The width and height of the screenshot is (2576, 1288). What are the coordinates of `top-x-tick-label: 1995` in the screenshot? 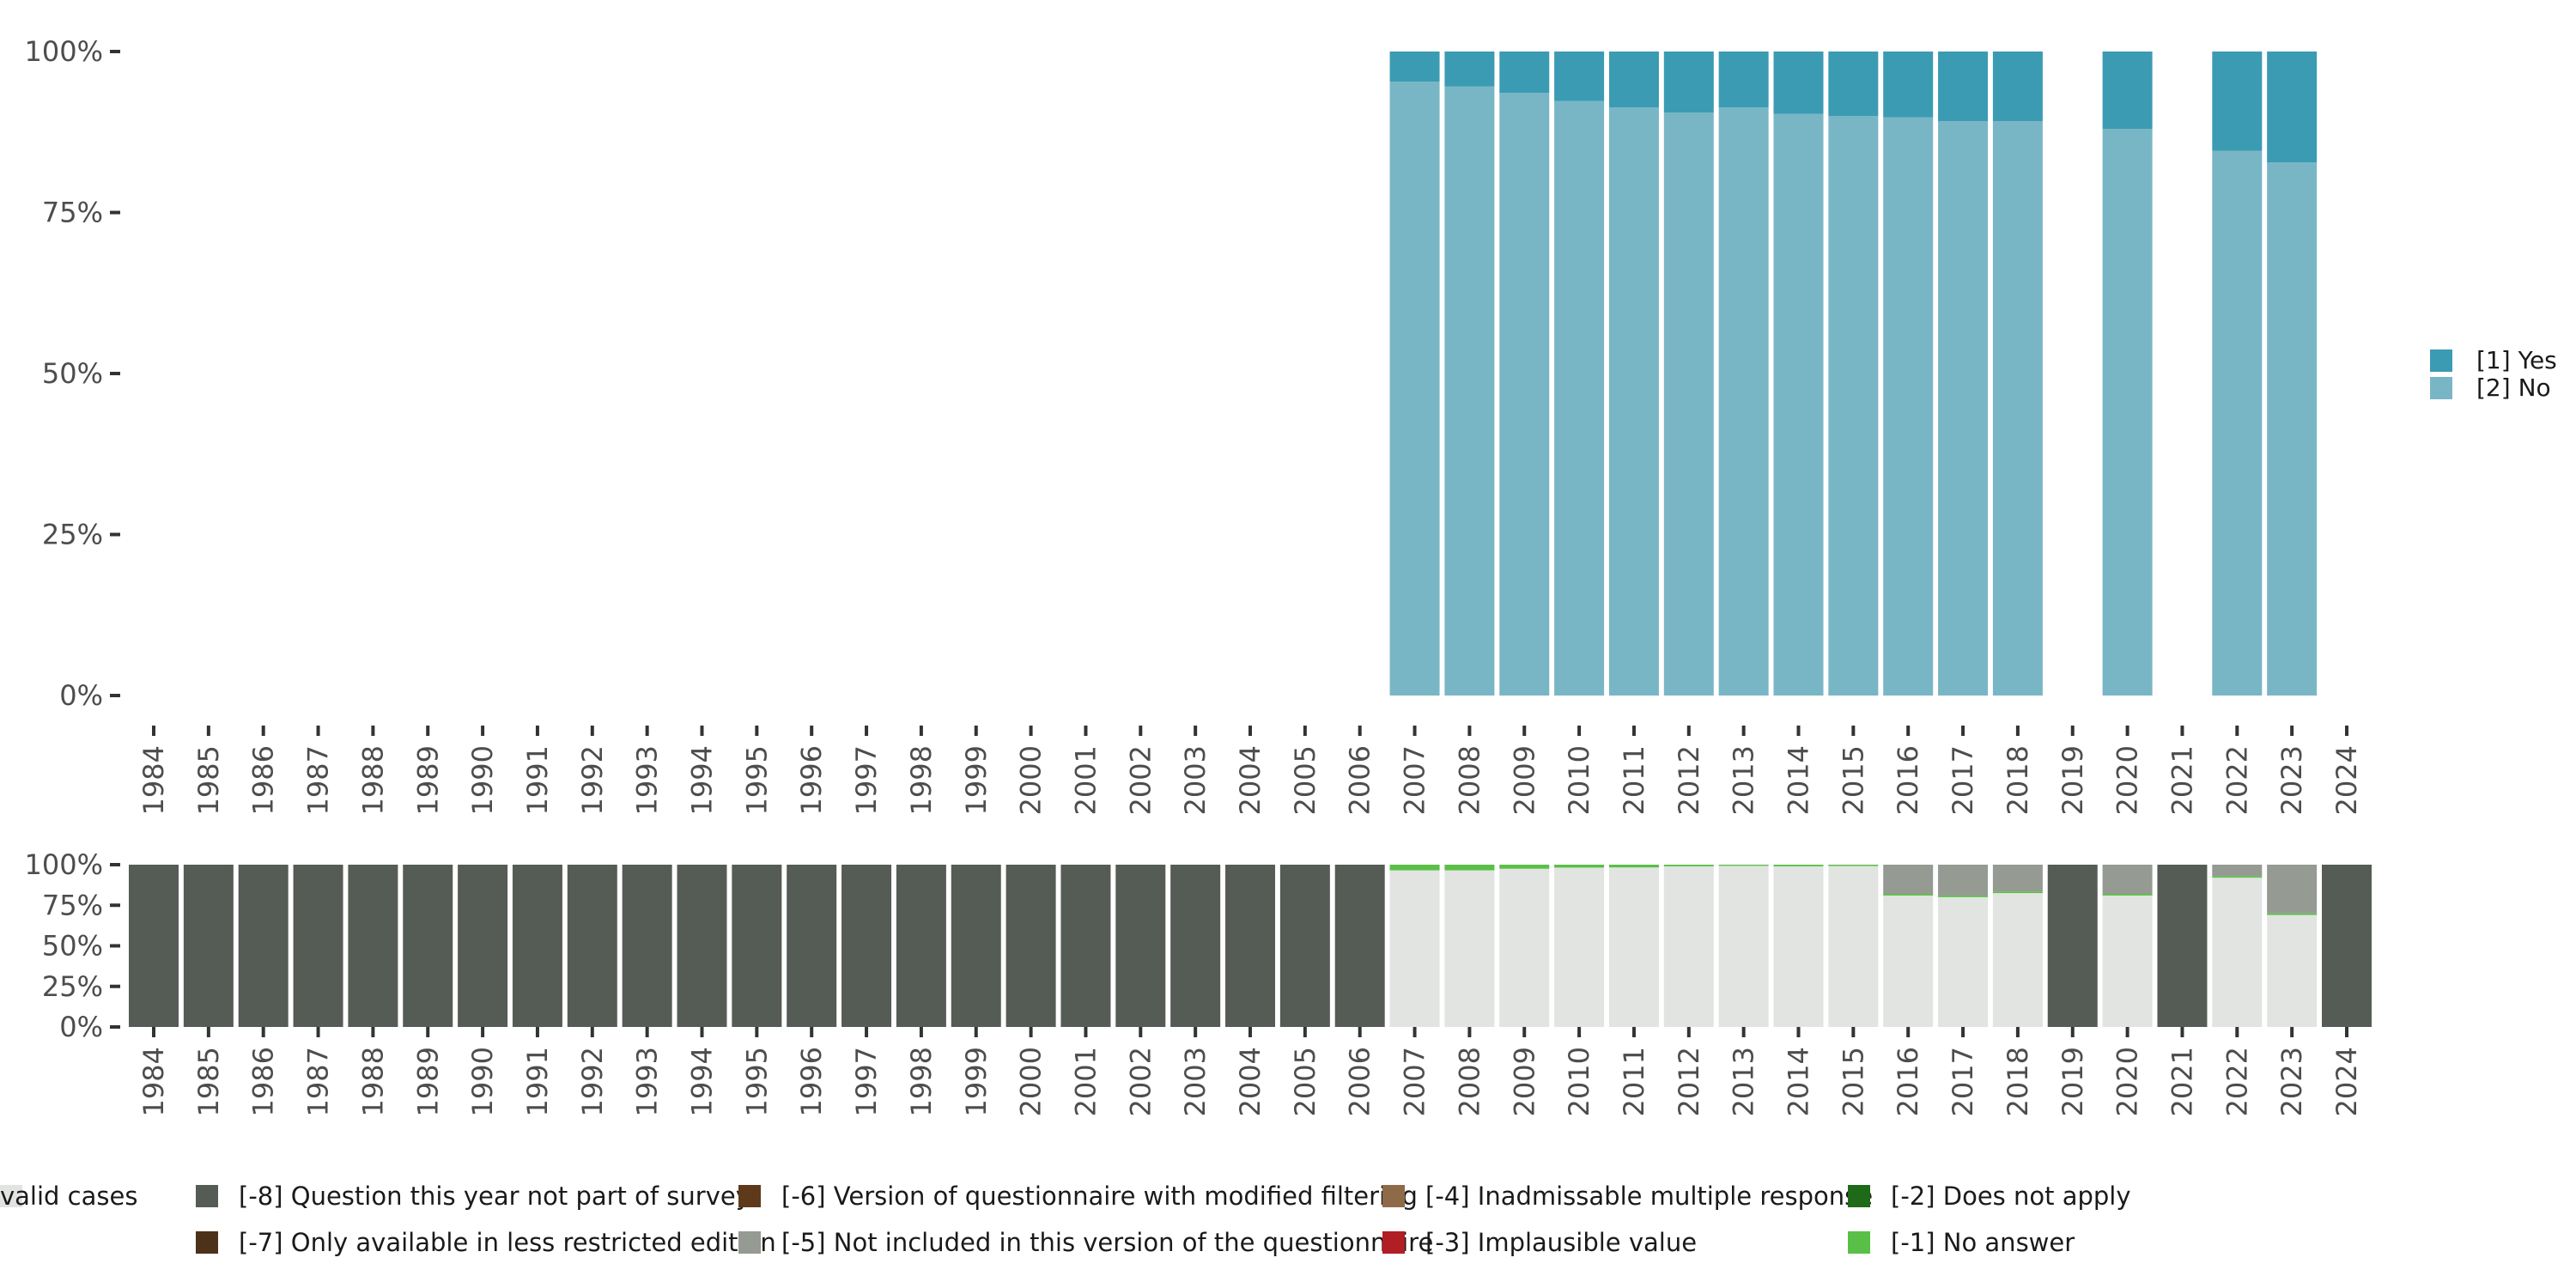 It's located at (757, 780).